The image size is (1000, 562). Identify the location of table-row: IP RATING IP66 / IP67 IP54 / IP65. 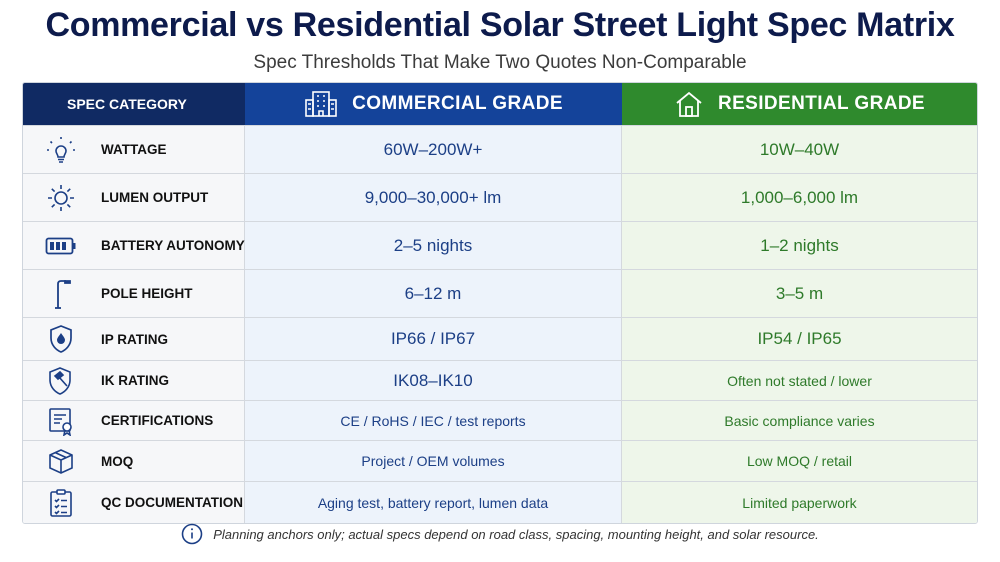
(500, 338).